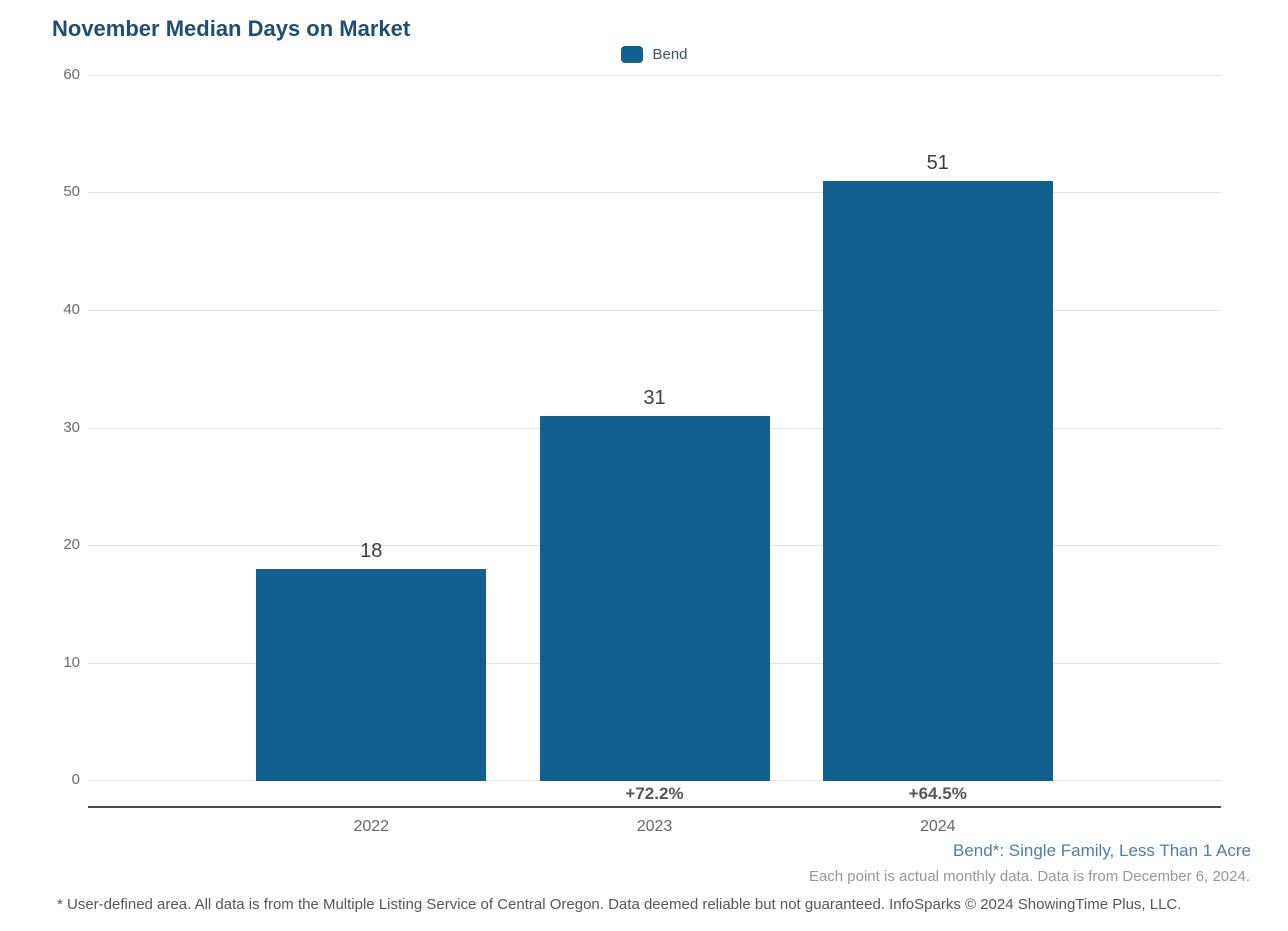  Describe the element at coordinates (937, 793) in the screenshot. I see `change-label-2024: +64.5%` at that location.